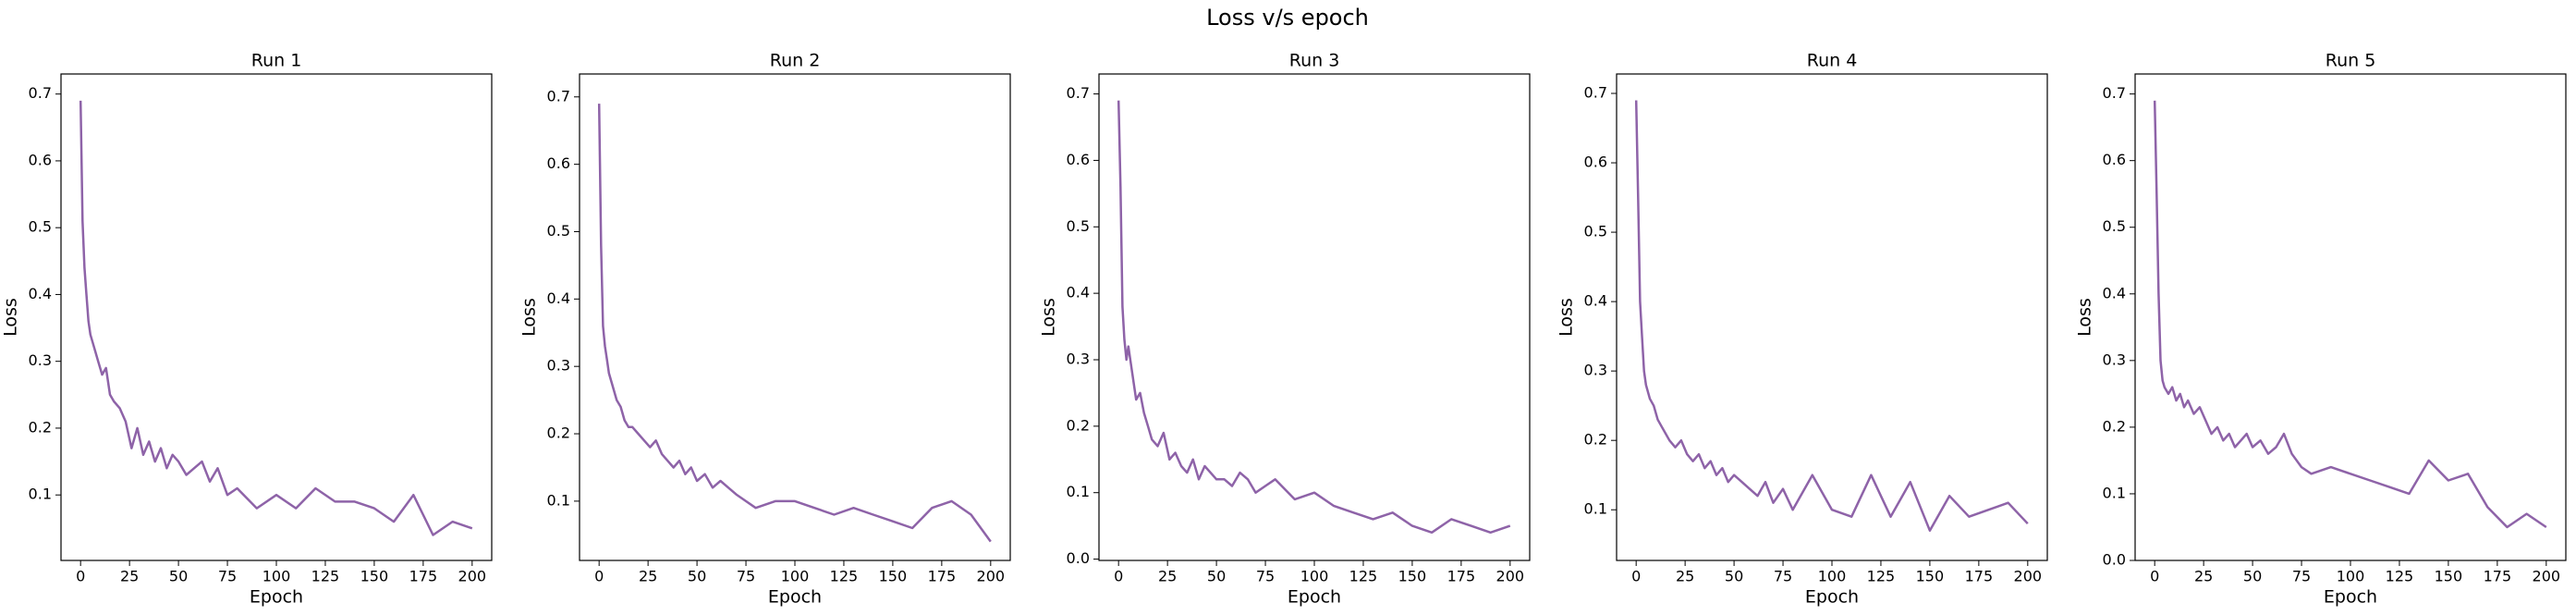  I want to click on subplot-title: Run 5, so click(2351, 61).